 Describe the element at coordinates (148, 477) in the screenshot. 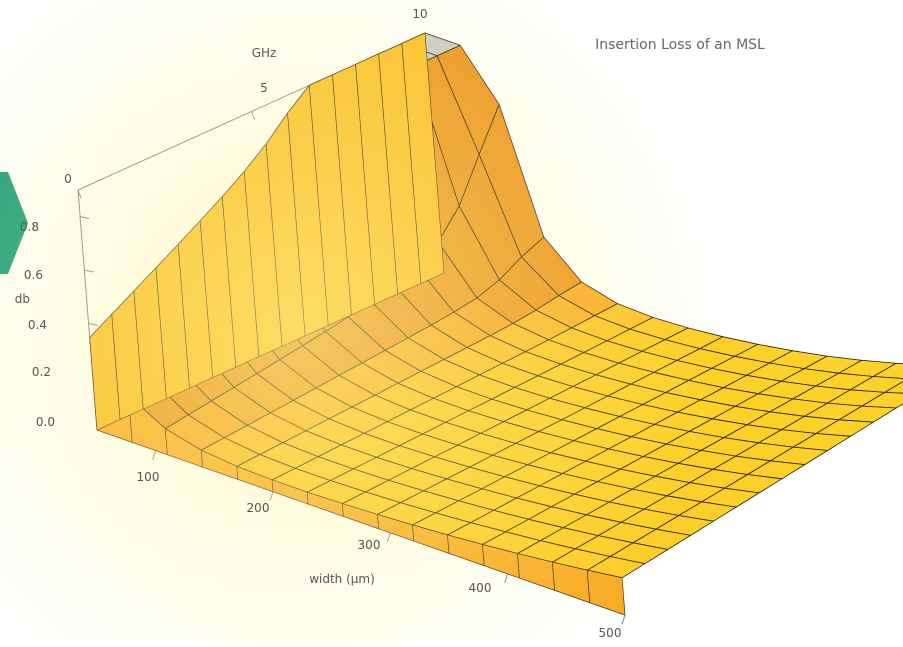

I see `x-tick-label-100: 100` at that location.